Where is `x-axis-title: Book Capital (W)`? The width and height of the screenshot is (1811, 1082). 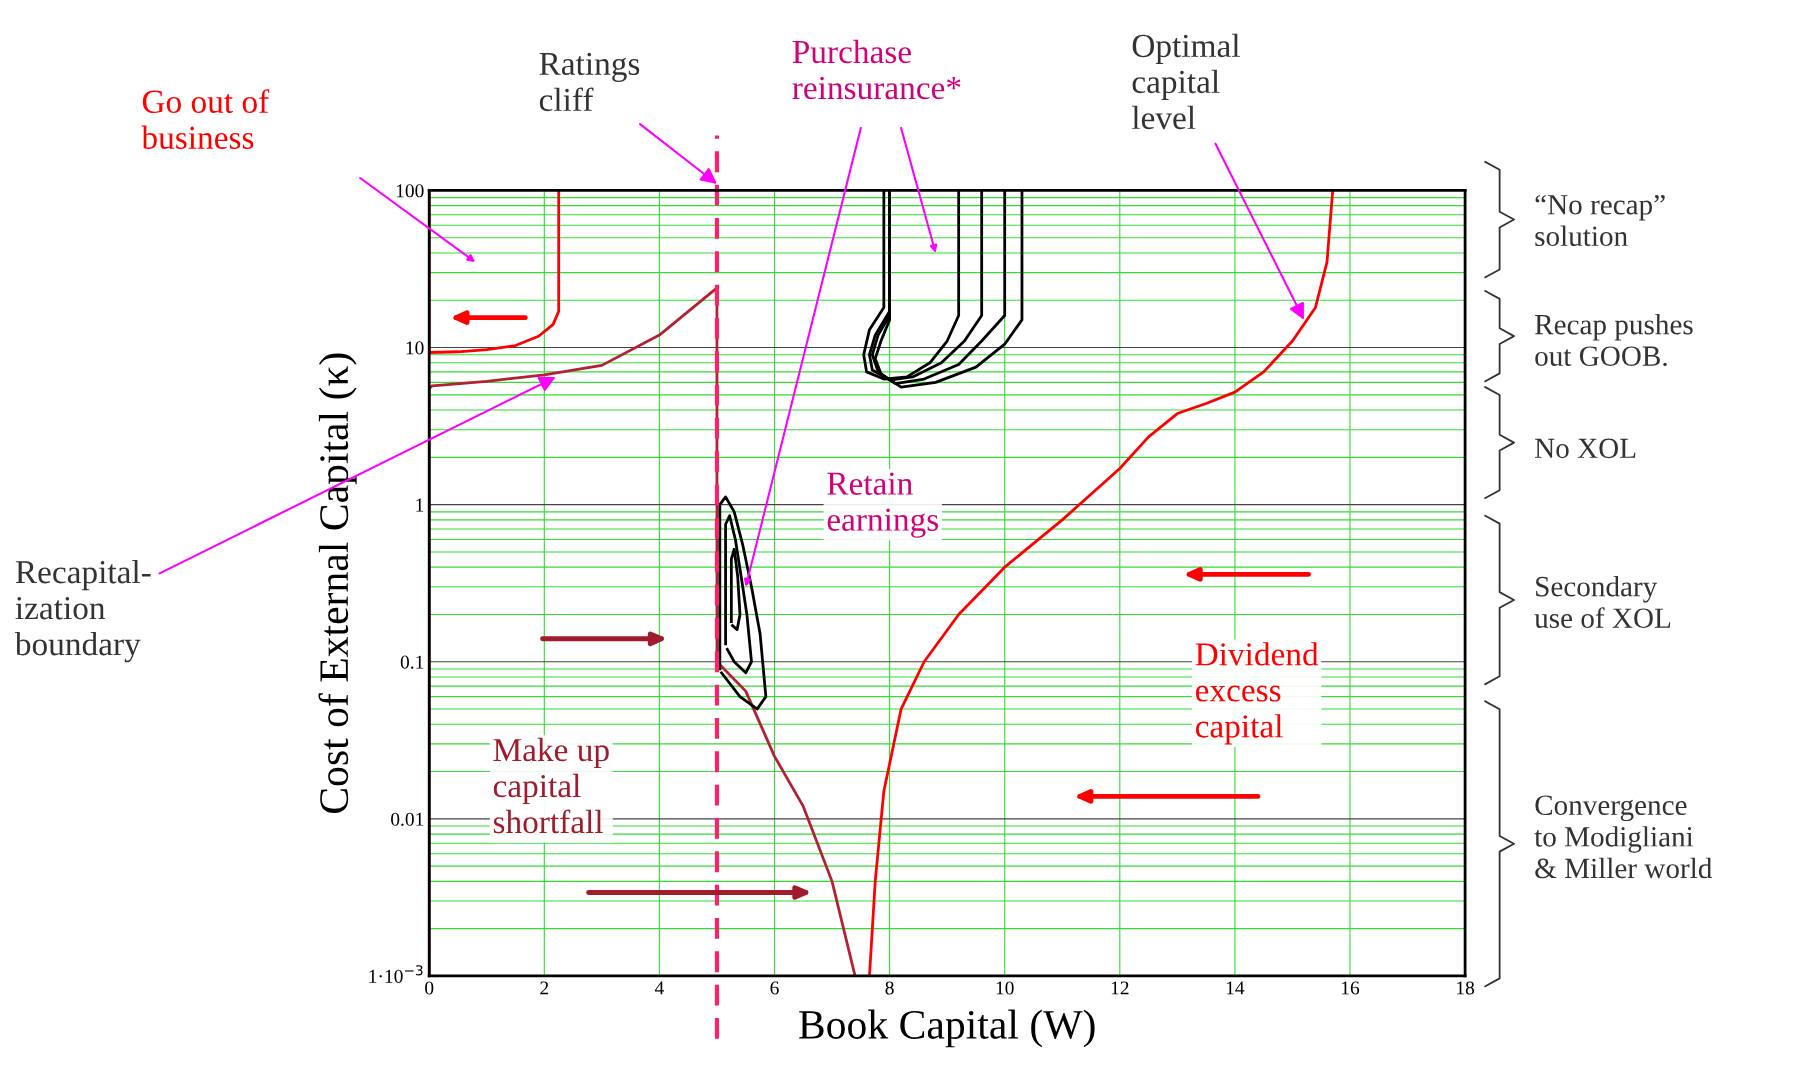
x-axis-title: Book Capital (W) is located at coordinates (947, 1028).